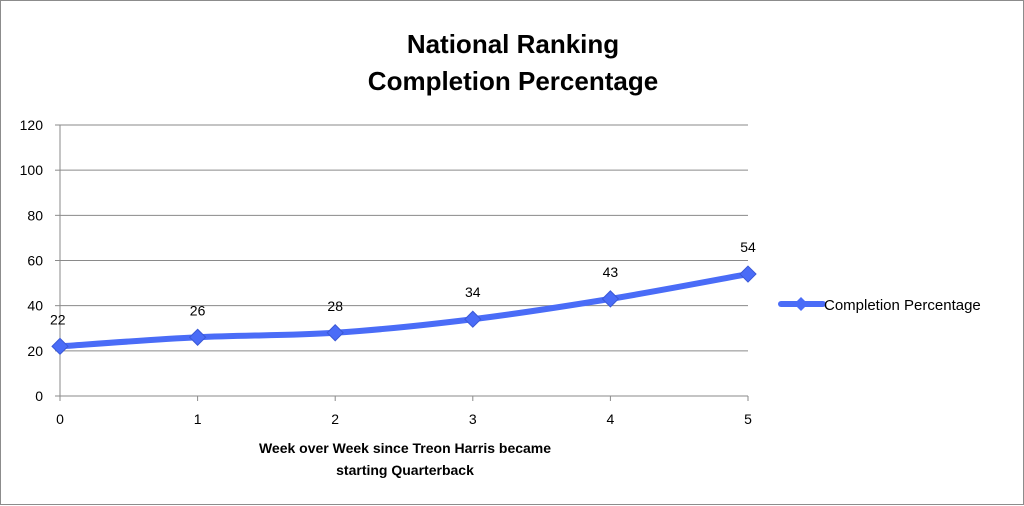  Describe the element at coordinates (801, 304) in the screenshot. I see `legend-diamond-icon` at that location.